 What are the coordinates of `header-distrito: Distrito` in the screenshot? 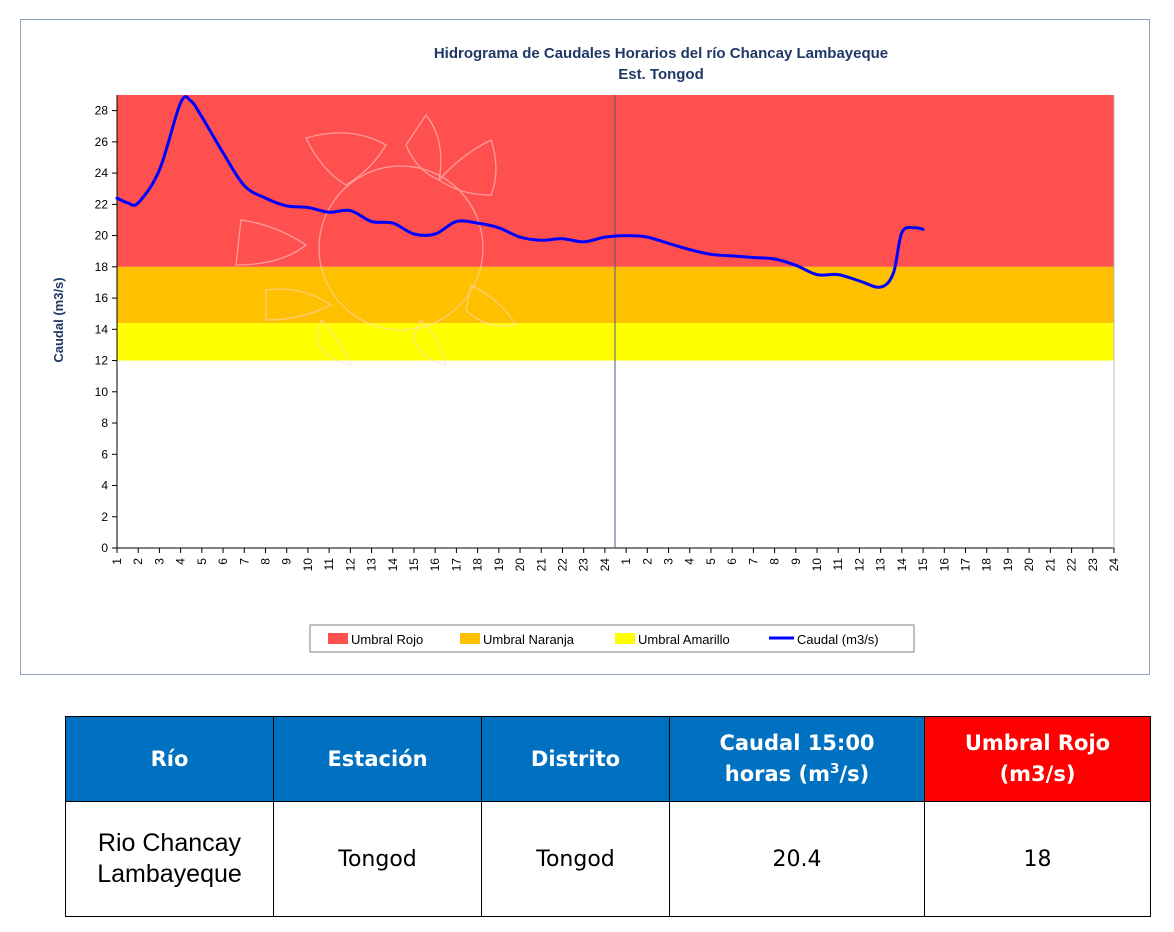 It's located at (575, 759).